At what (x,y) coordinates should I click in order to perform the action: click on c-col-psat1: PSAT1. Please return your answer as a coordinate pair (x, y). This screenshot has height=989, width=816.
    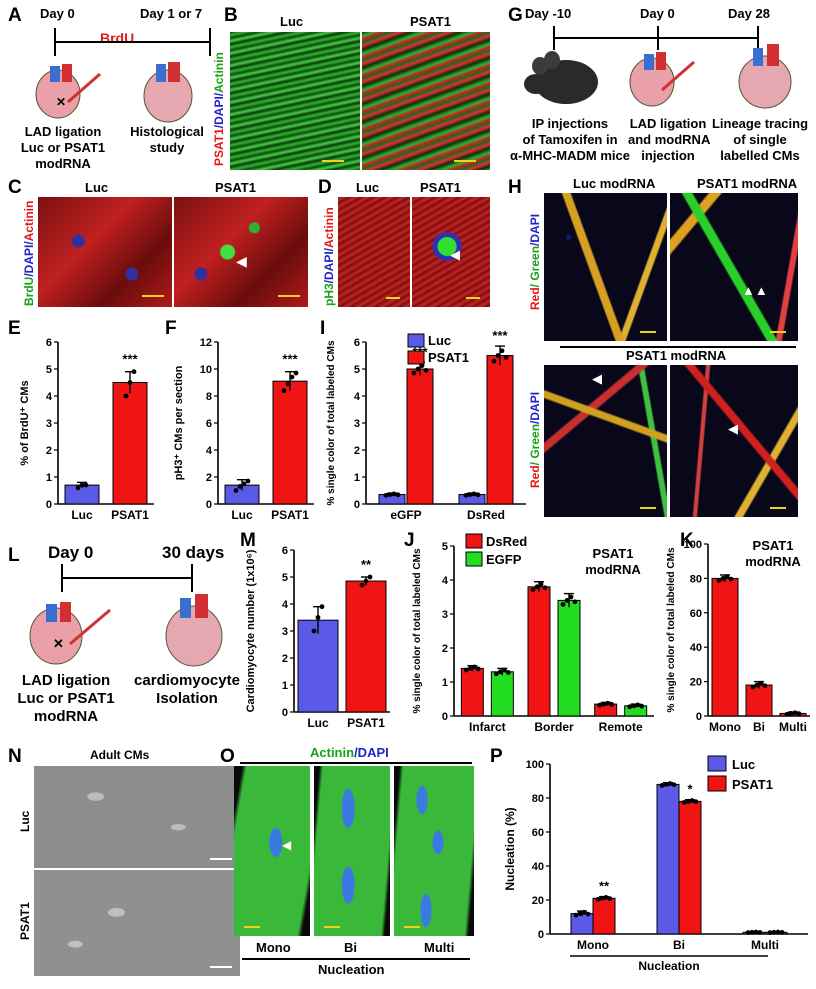
    Looking at the image, I should click on (235, 187).